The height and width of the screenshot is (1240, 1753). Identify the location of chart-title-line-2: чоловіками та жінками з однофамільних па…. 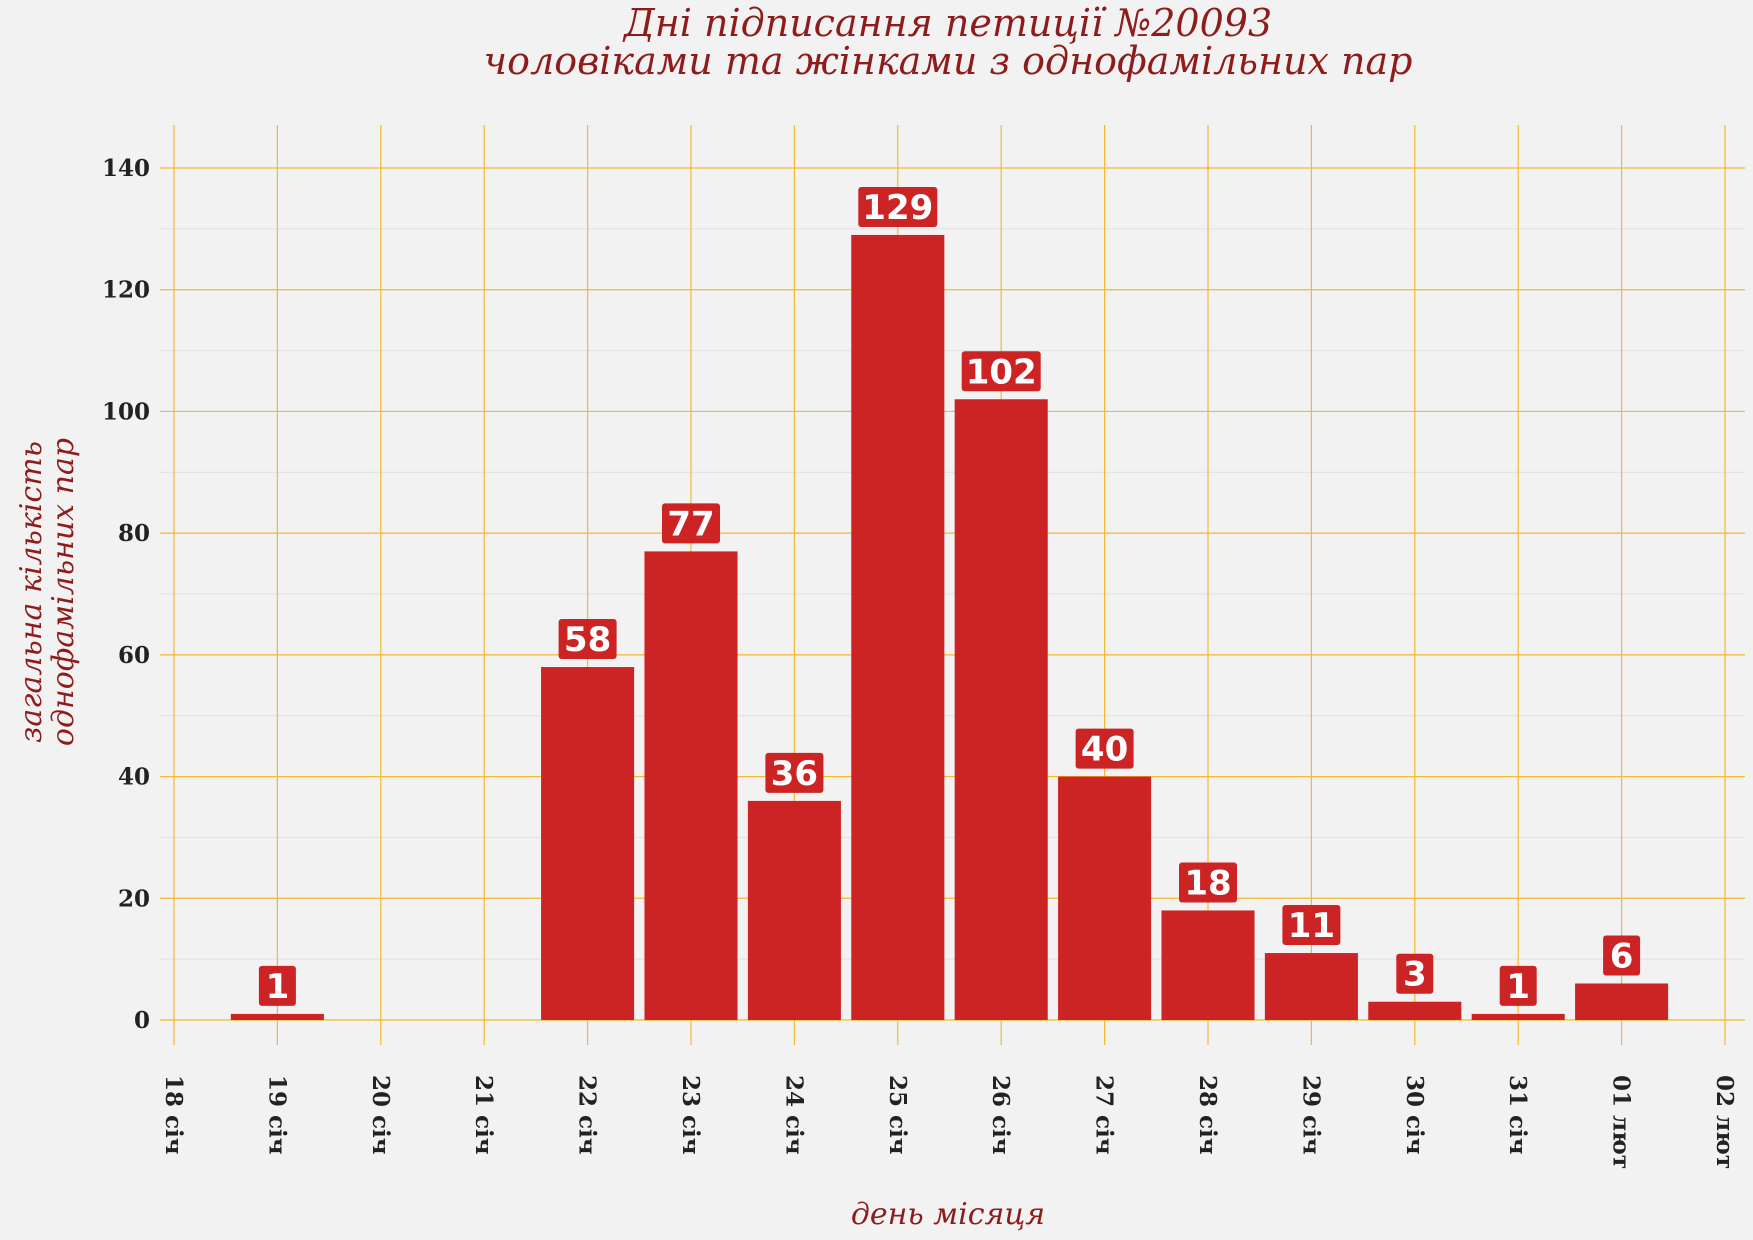
(948, 61).